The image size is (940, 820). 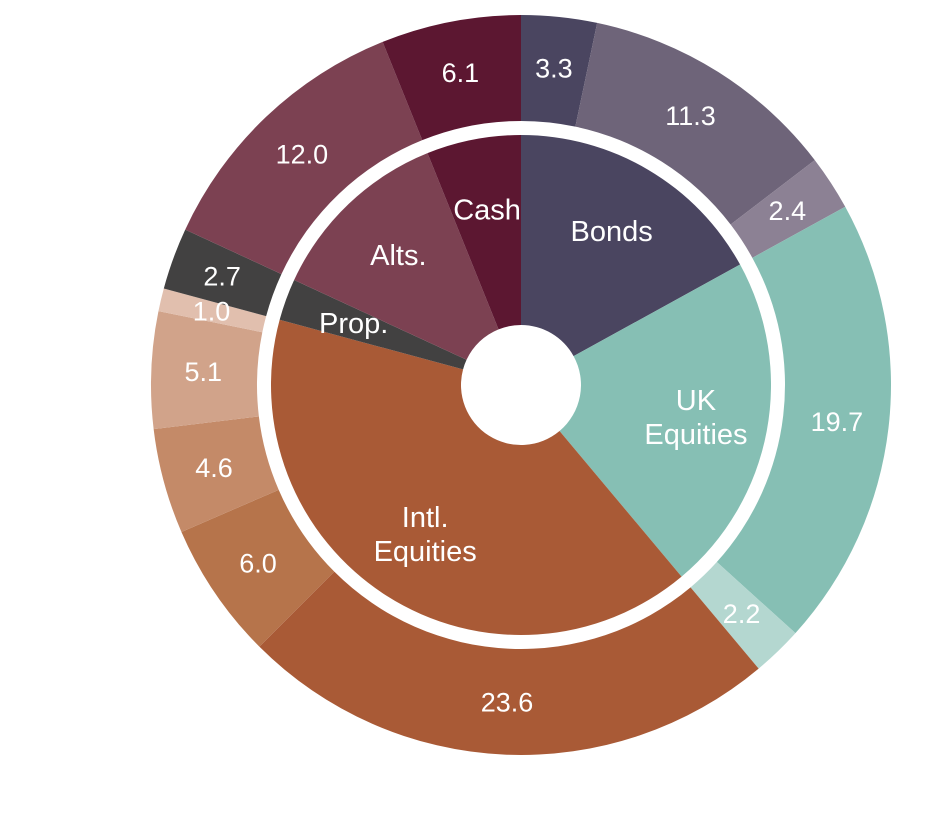 What do you see at coordinates (487, 210) in the screenshot?
I see `inner-category-label: Cash` at bounding box center [487, 210].